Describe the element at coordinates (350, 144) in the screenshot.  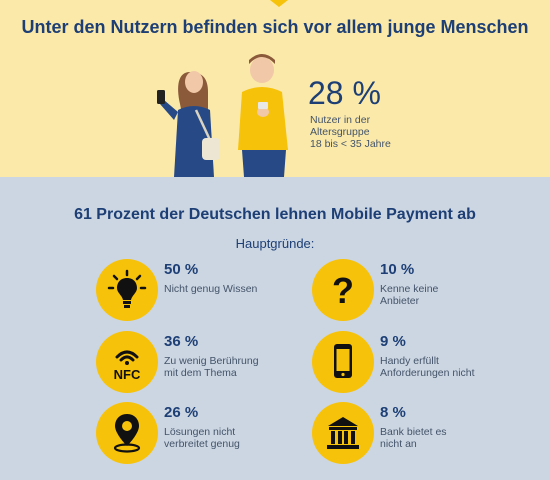
I see `age-group-text-3: 18 bis < 35 Jahre` at that location.